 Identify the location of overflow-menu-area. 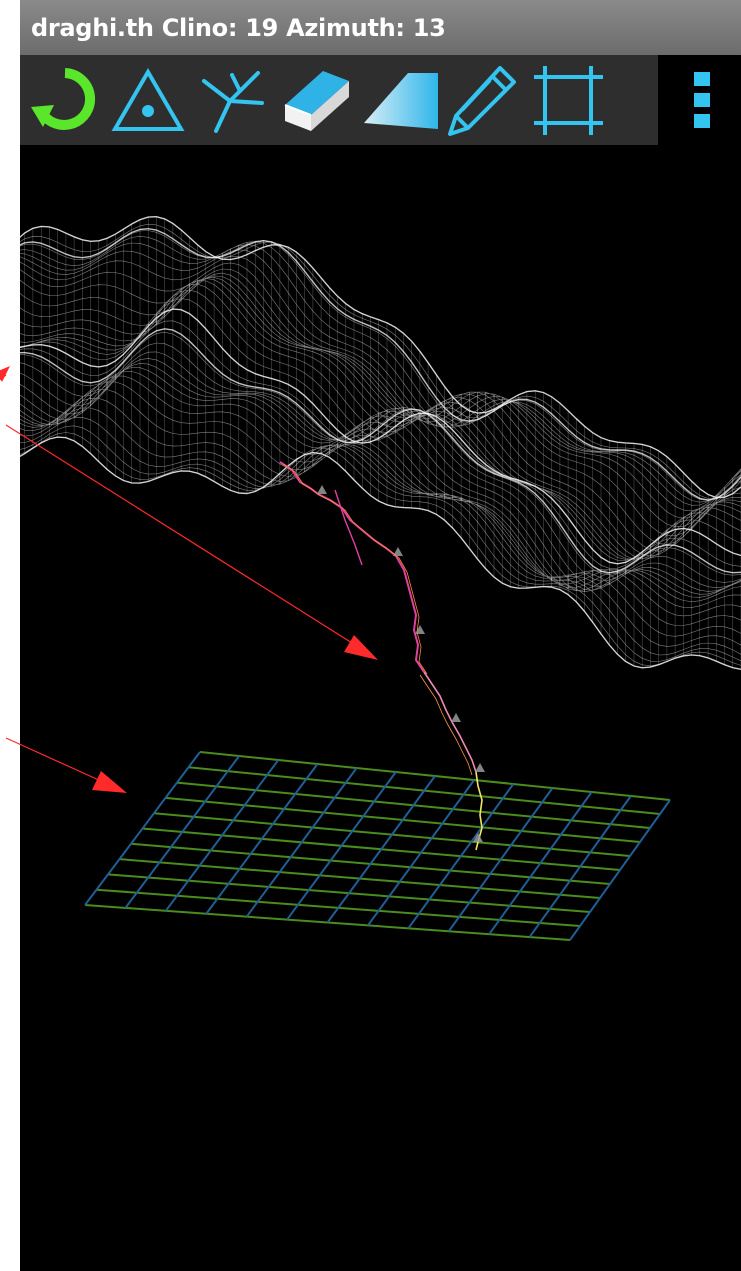
(699, 100).